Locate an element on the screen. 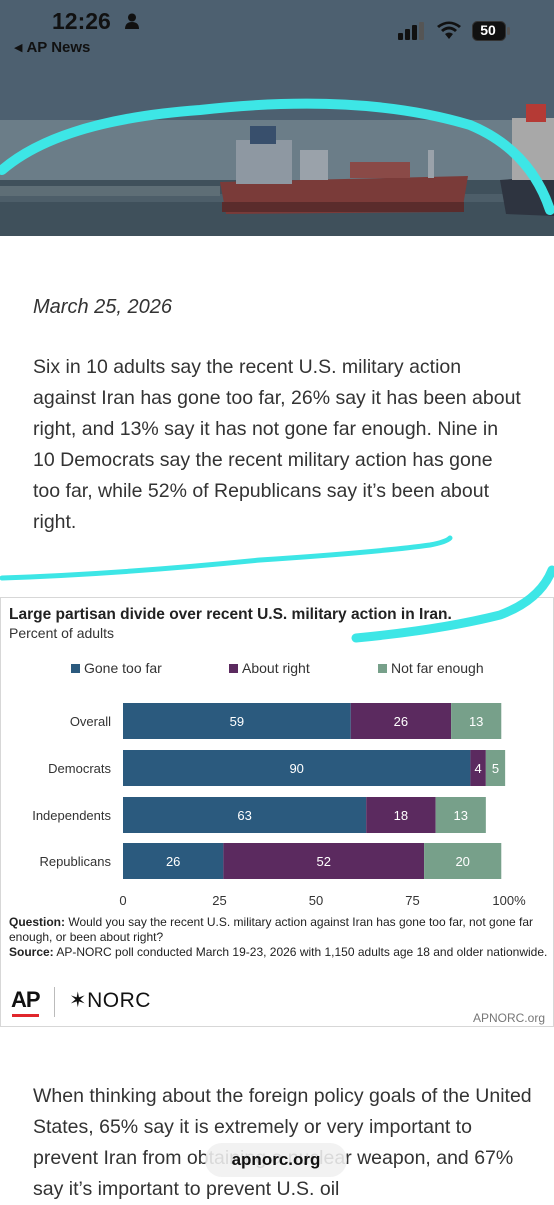 The height and width of the screenshot is (1205, 554). legend-label: About right is located at coordinates (276, 668).